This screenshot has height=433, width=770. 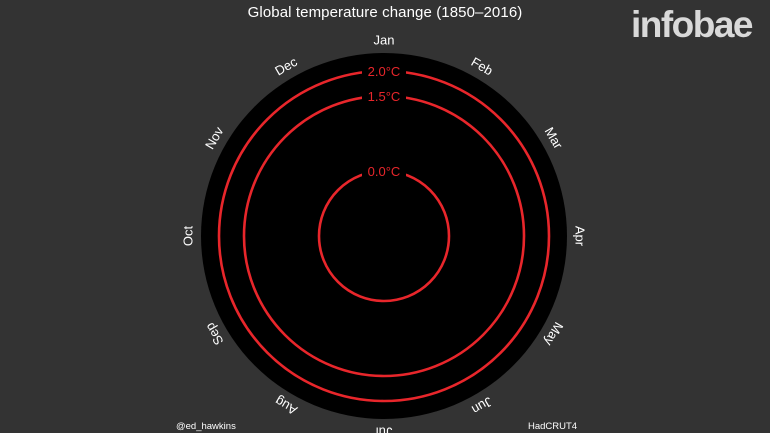 What do you see at coordinates (384, 39) in the screenshot?
I see `month-label-jan: Jan` at bounding box center [384, 39].